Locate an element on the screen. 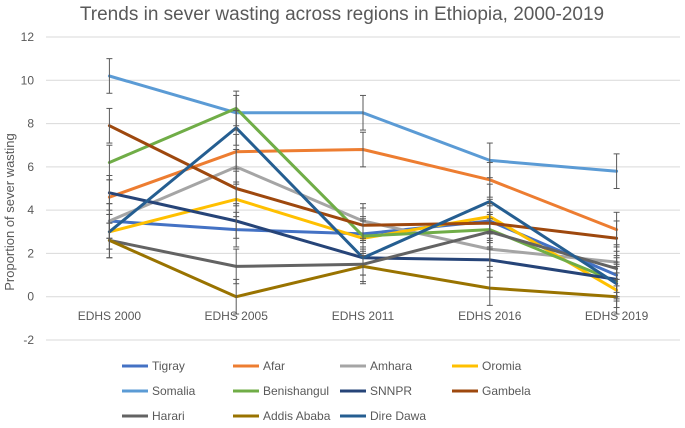 Image resolution: width=685 pixels, height=428 pixels. y-tick-label: -2 is located at coordinates (28, 340).